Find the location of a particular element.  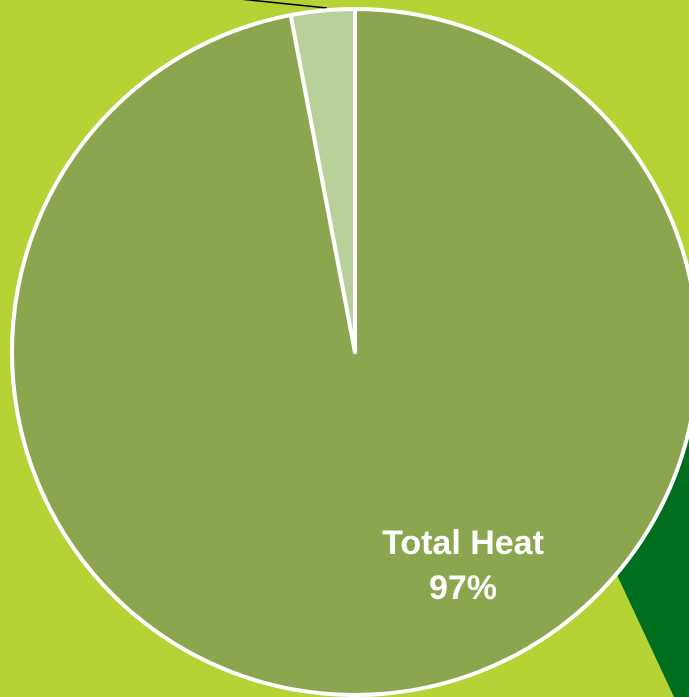

leader-line is located at coordinates (285, 4).